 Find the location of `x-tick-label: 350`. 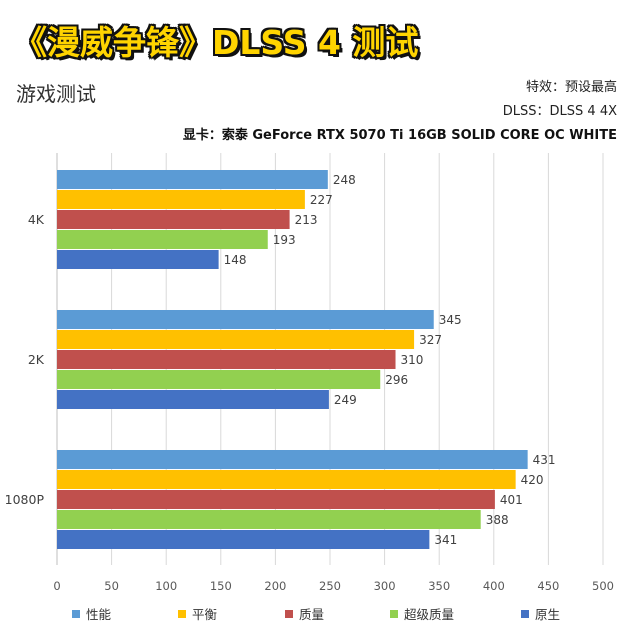

x-tick-label: 350 is located at coordinates (439, 586).